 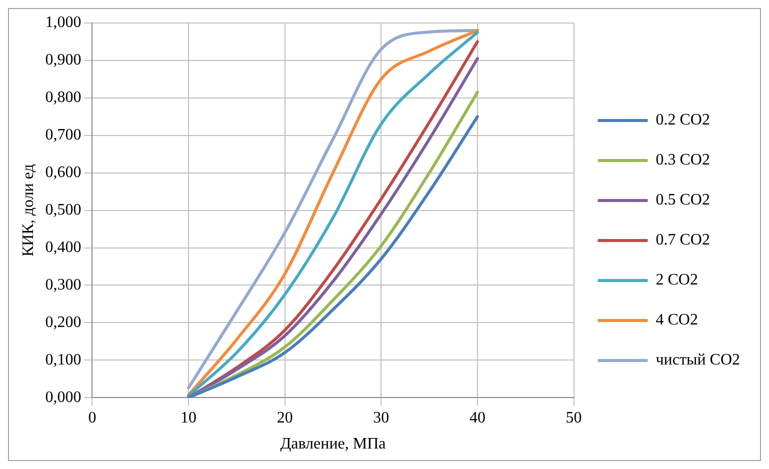 I want to click on y-tick-label: 0,100, so click(x=63, y=359).